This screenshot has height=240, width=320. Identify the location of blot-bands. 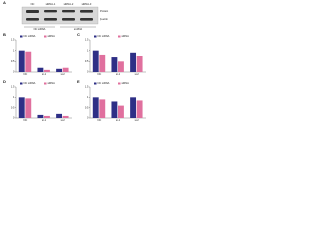
(59, 15).